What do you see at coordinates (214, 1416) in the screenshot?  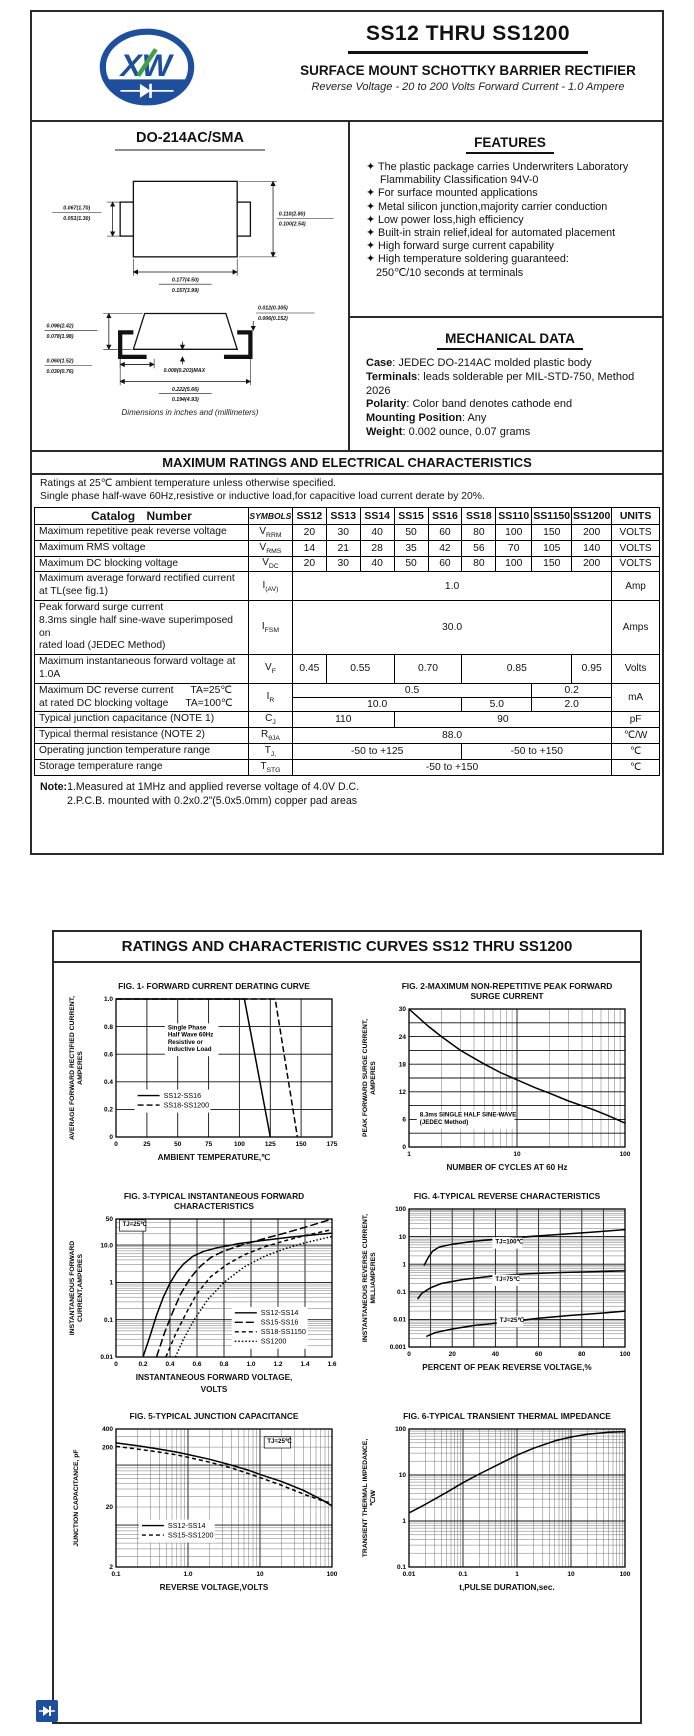 I see `figure-5-title: FIG. 5-TYPICAL JUNCTION CAPACITANCE` at bounding box center [214, 1416].